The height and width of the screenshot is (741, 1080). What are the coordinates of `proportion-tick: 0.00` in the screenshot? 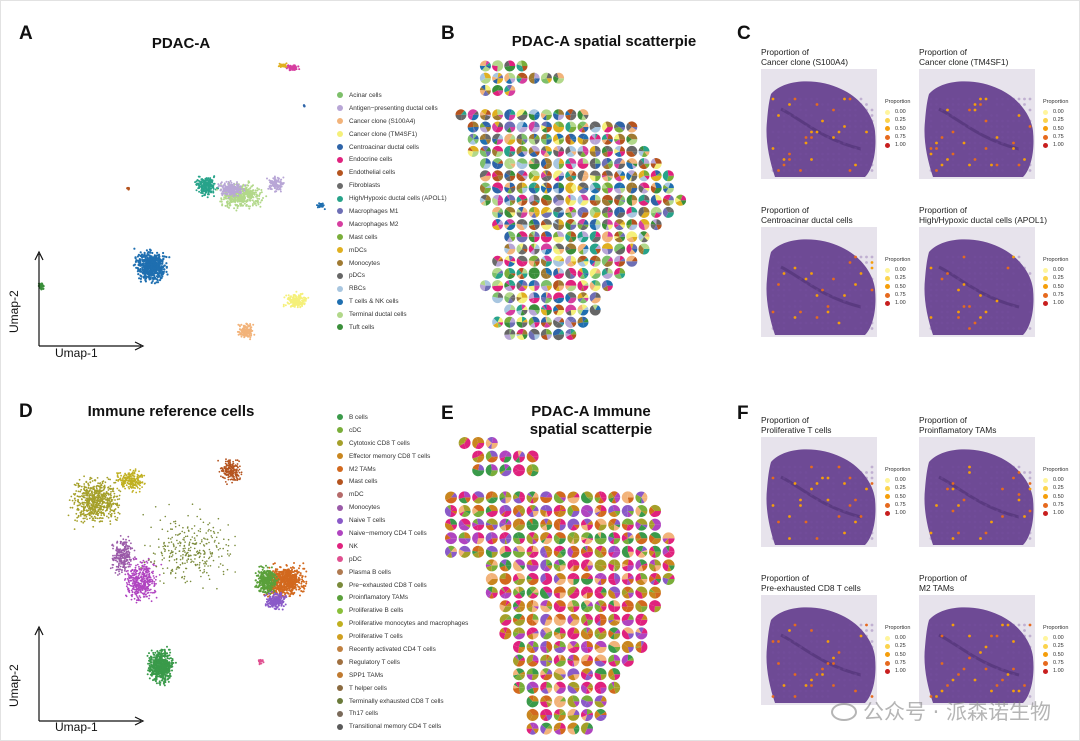 It's located at (1058, 270).